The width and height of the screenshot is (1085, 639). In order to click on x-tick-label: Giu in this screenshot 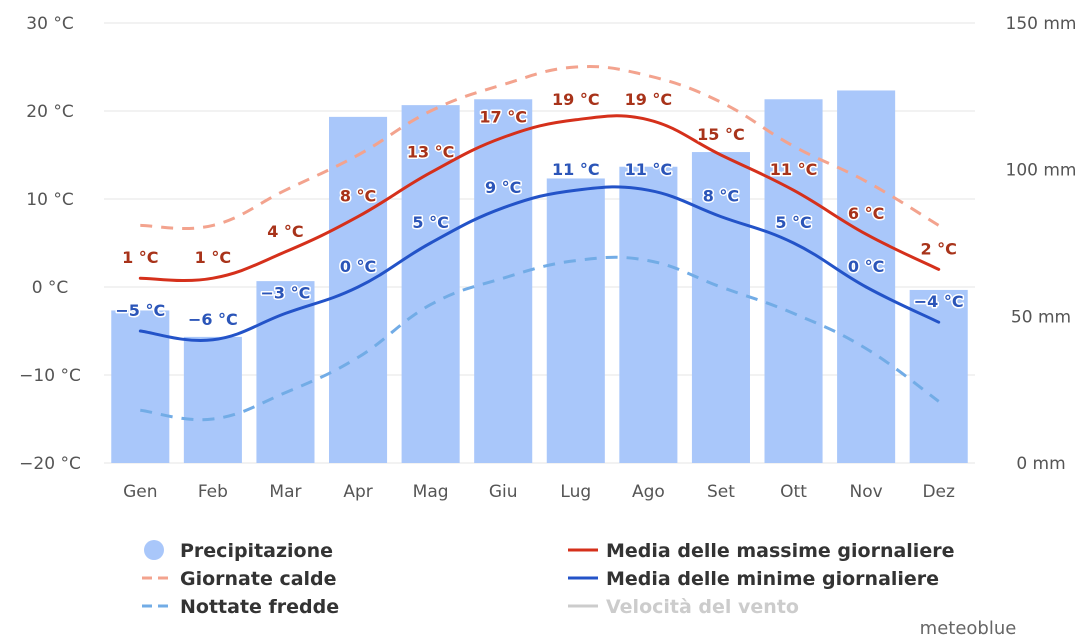, I will do `click(503, 492)`.